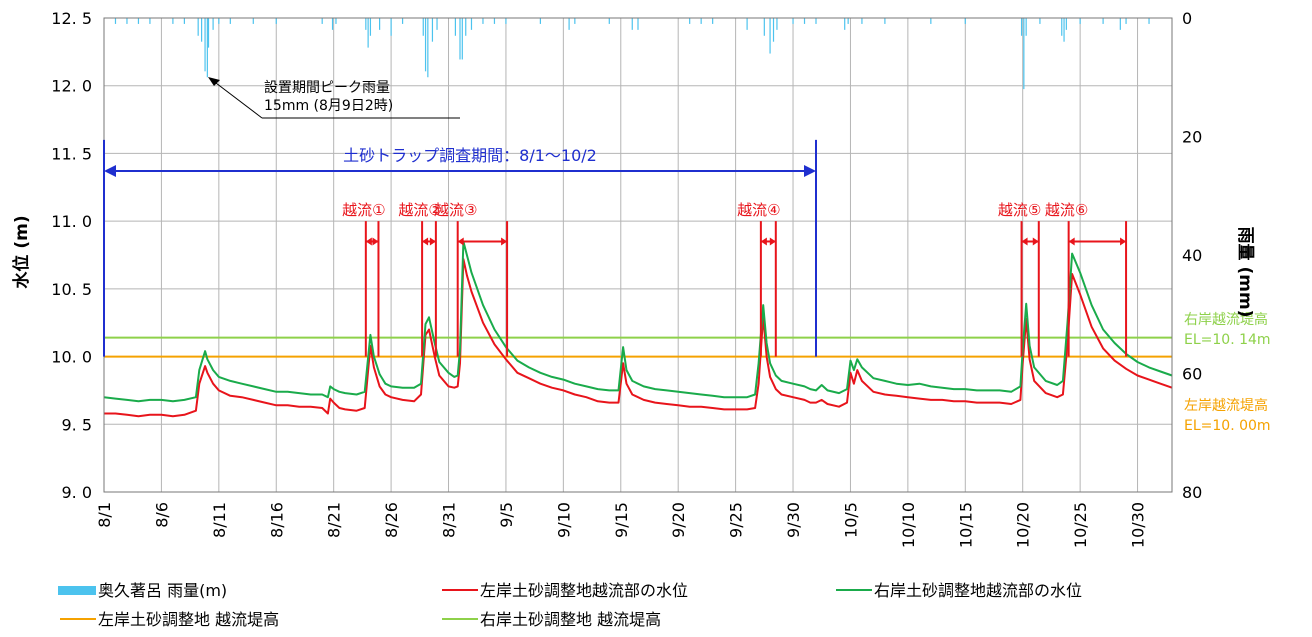  I want to click on overflow-label: 越流④, so click(758, 210).